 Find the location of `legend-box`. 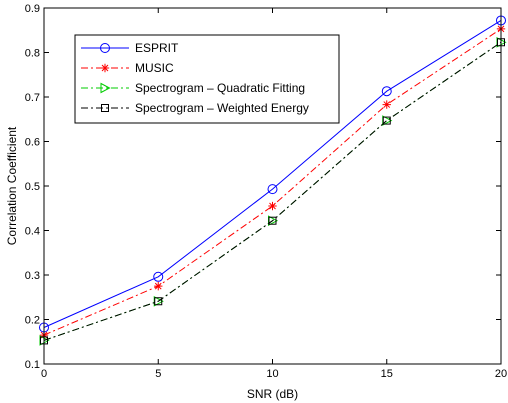

legend-box is located at coordinates (207, 79).